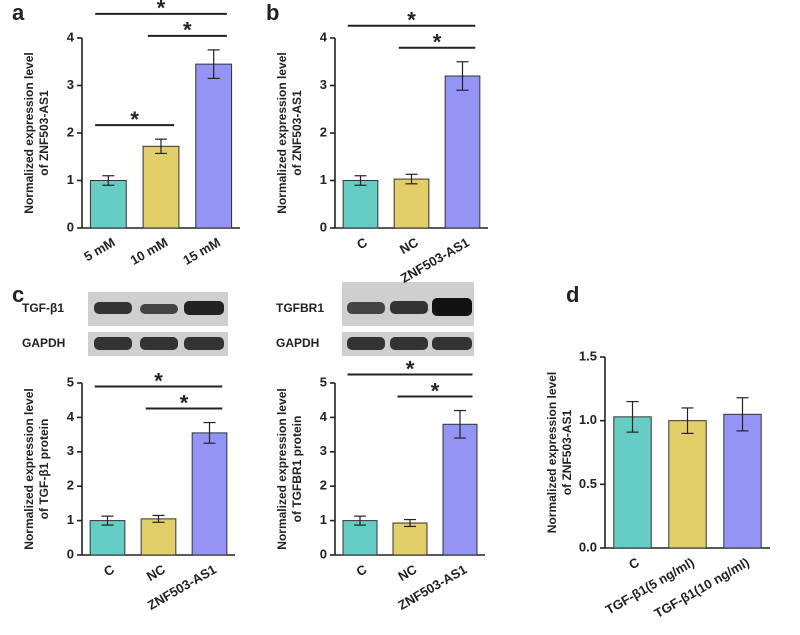 The image size is (800, 635). What do you see at coordinates (572, 294) in the screenshot?
I see `panel-letter: d` at bounding box center [572, 294].